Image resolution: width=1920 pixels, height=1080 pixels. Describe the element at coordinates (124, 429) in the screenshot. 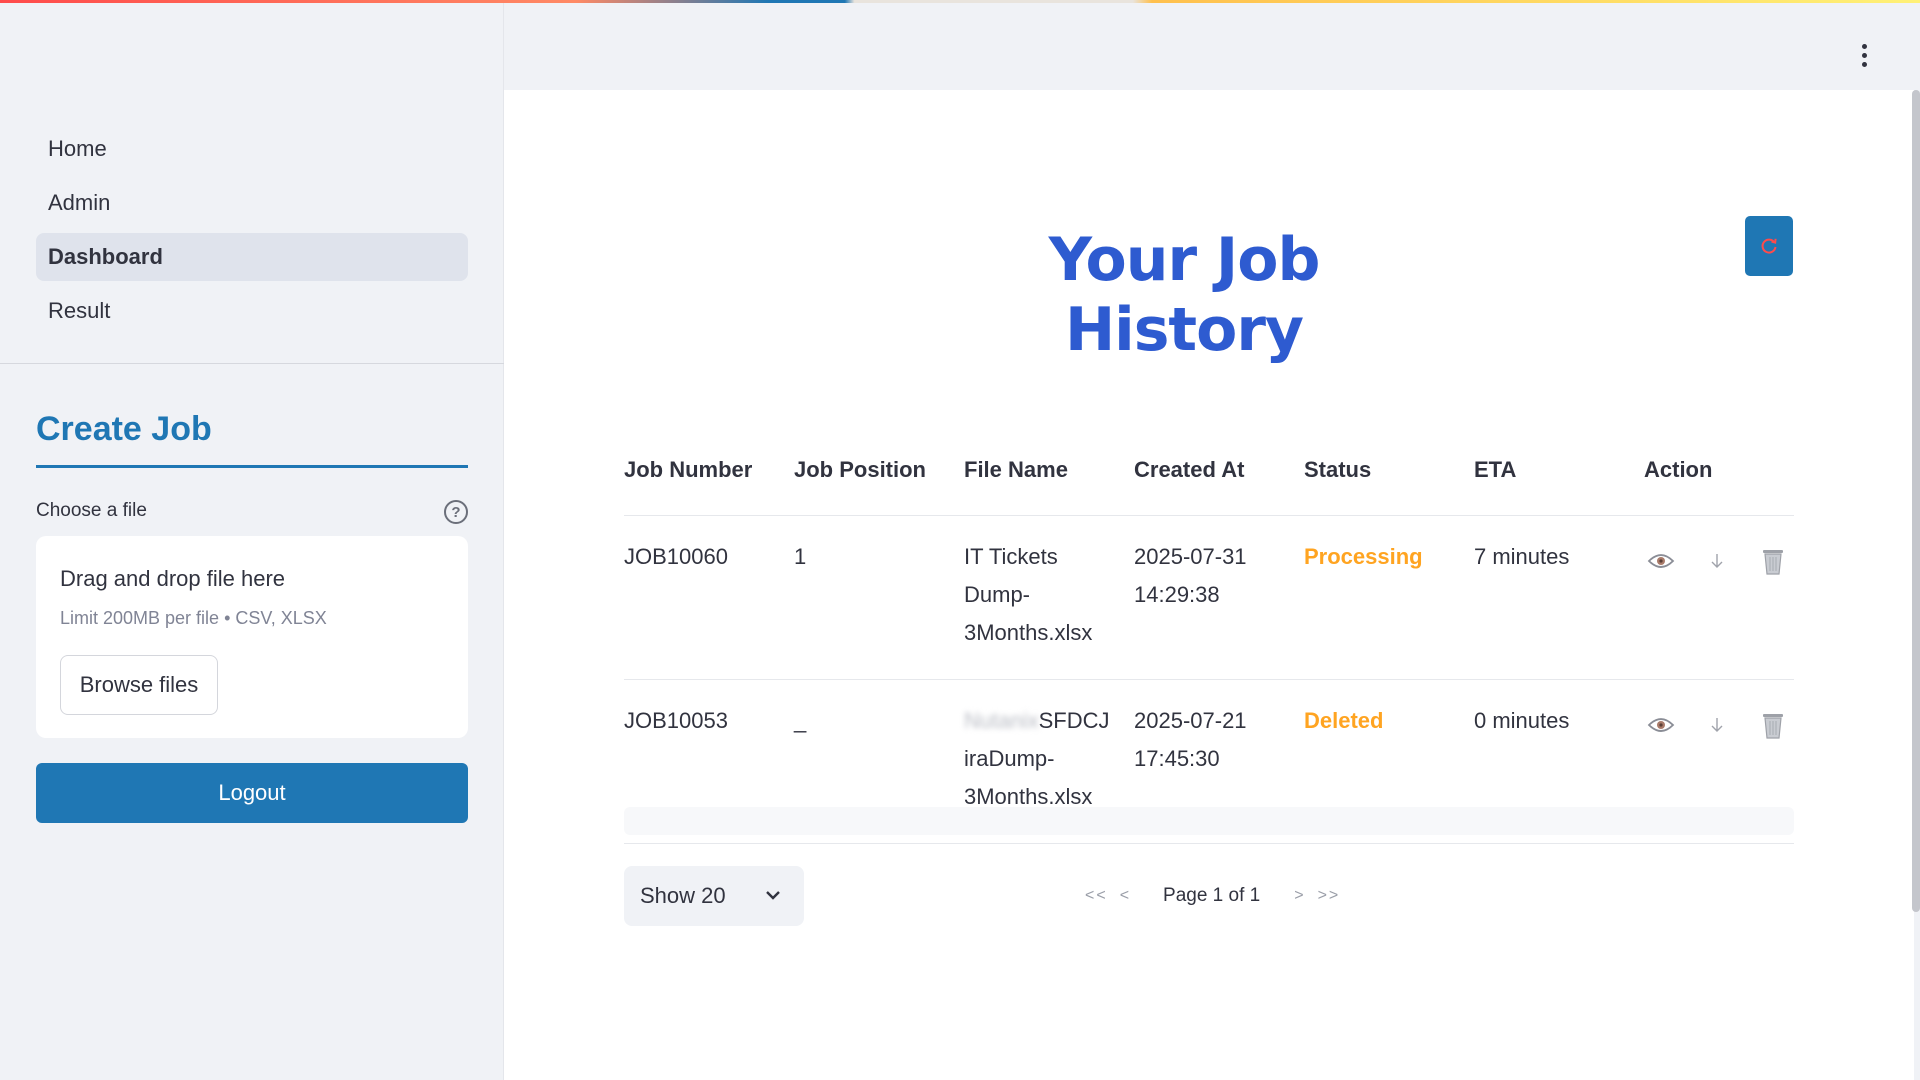

I see `create-job-title: Create Job` at that location.